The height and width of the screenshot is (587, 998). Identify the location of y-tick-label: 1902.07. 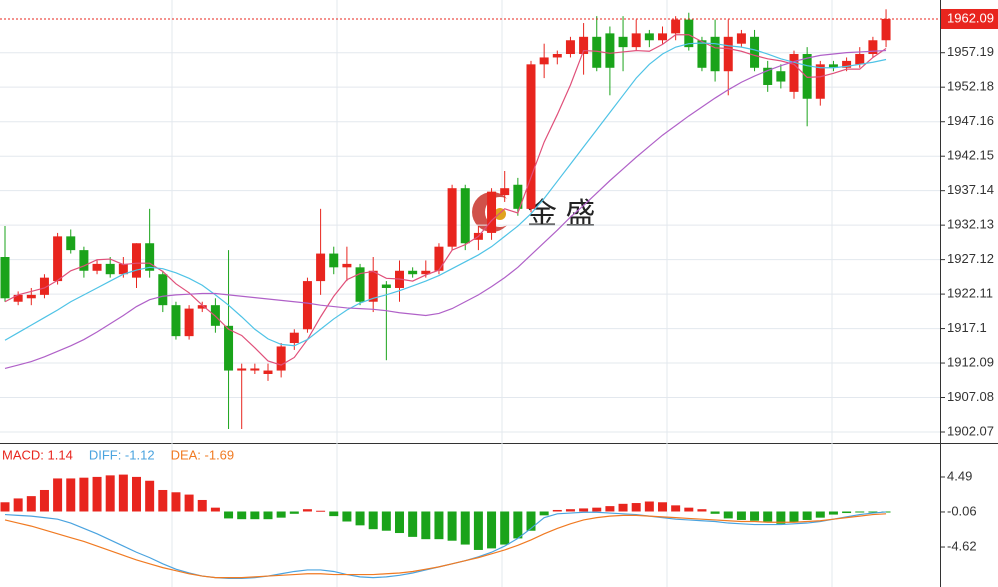
(970, 430).